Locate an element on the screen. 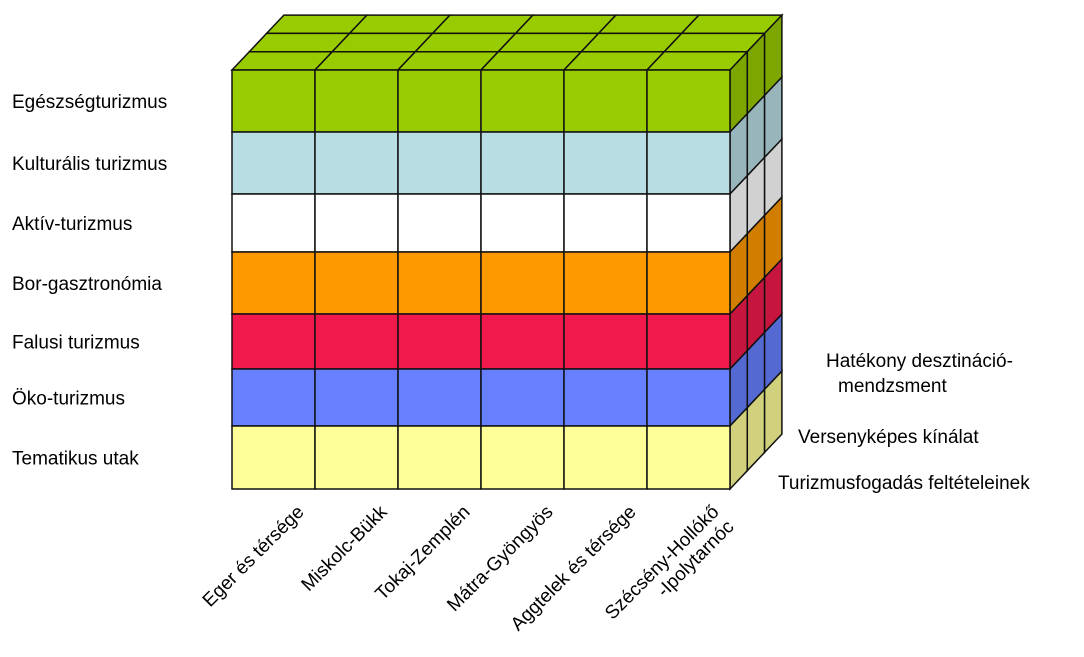  row-label: Bor-gasztronómia is located at coordinates (87, 284).